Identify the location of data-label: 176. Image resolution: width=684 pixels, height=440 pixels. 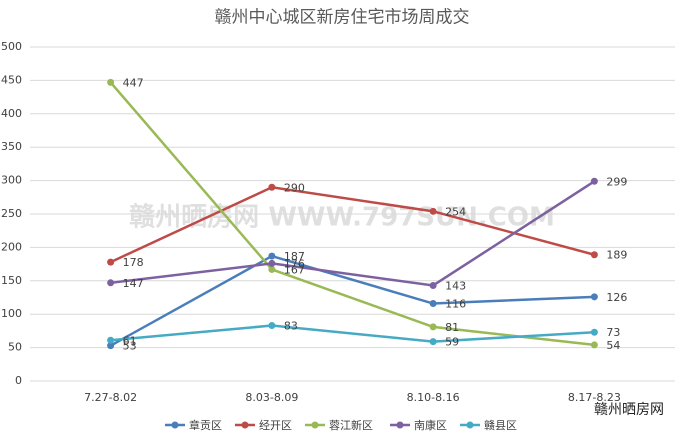
(294, 263).